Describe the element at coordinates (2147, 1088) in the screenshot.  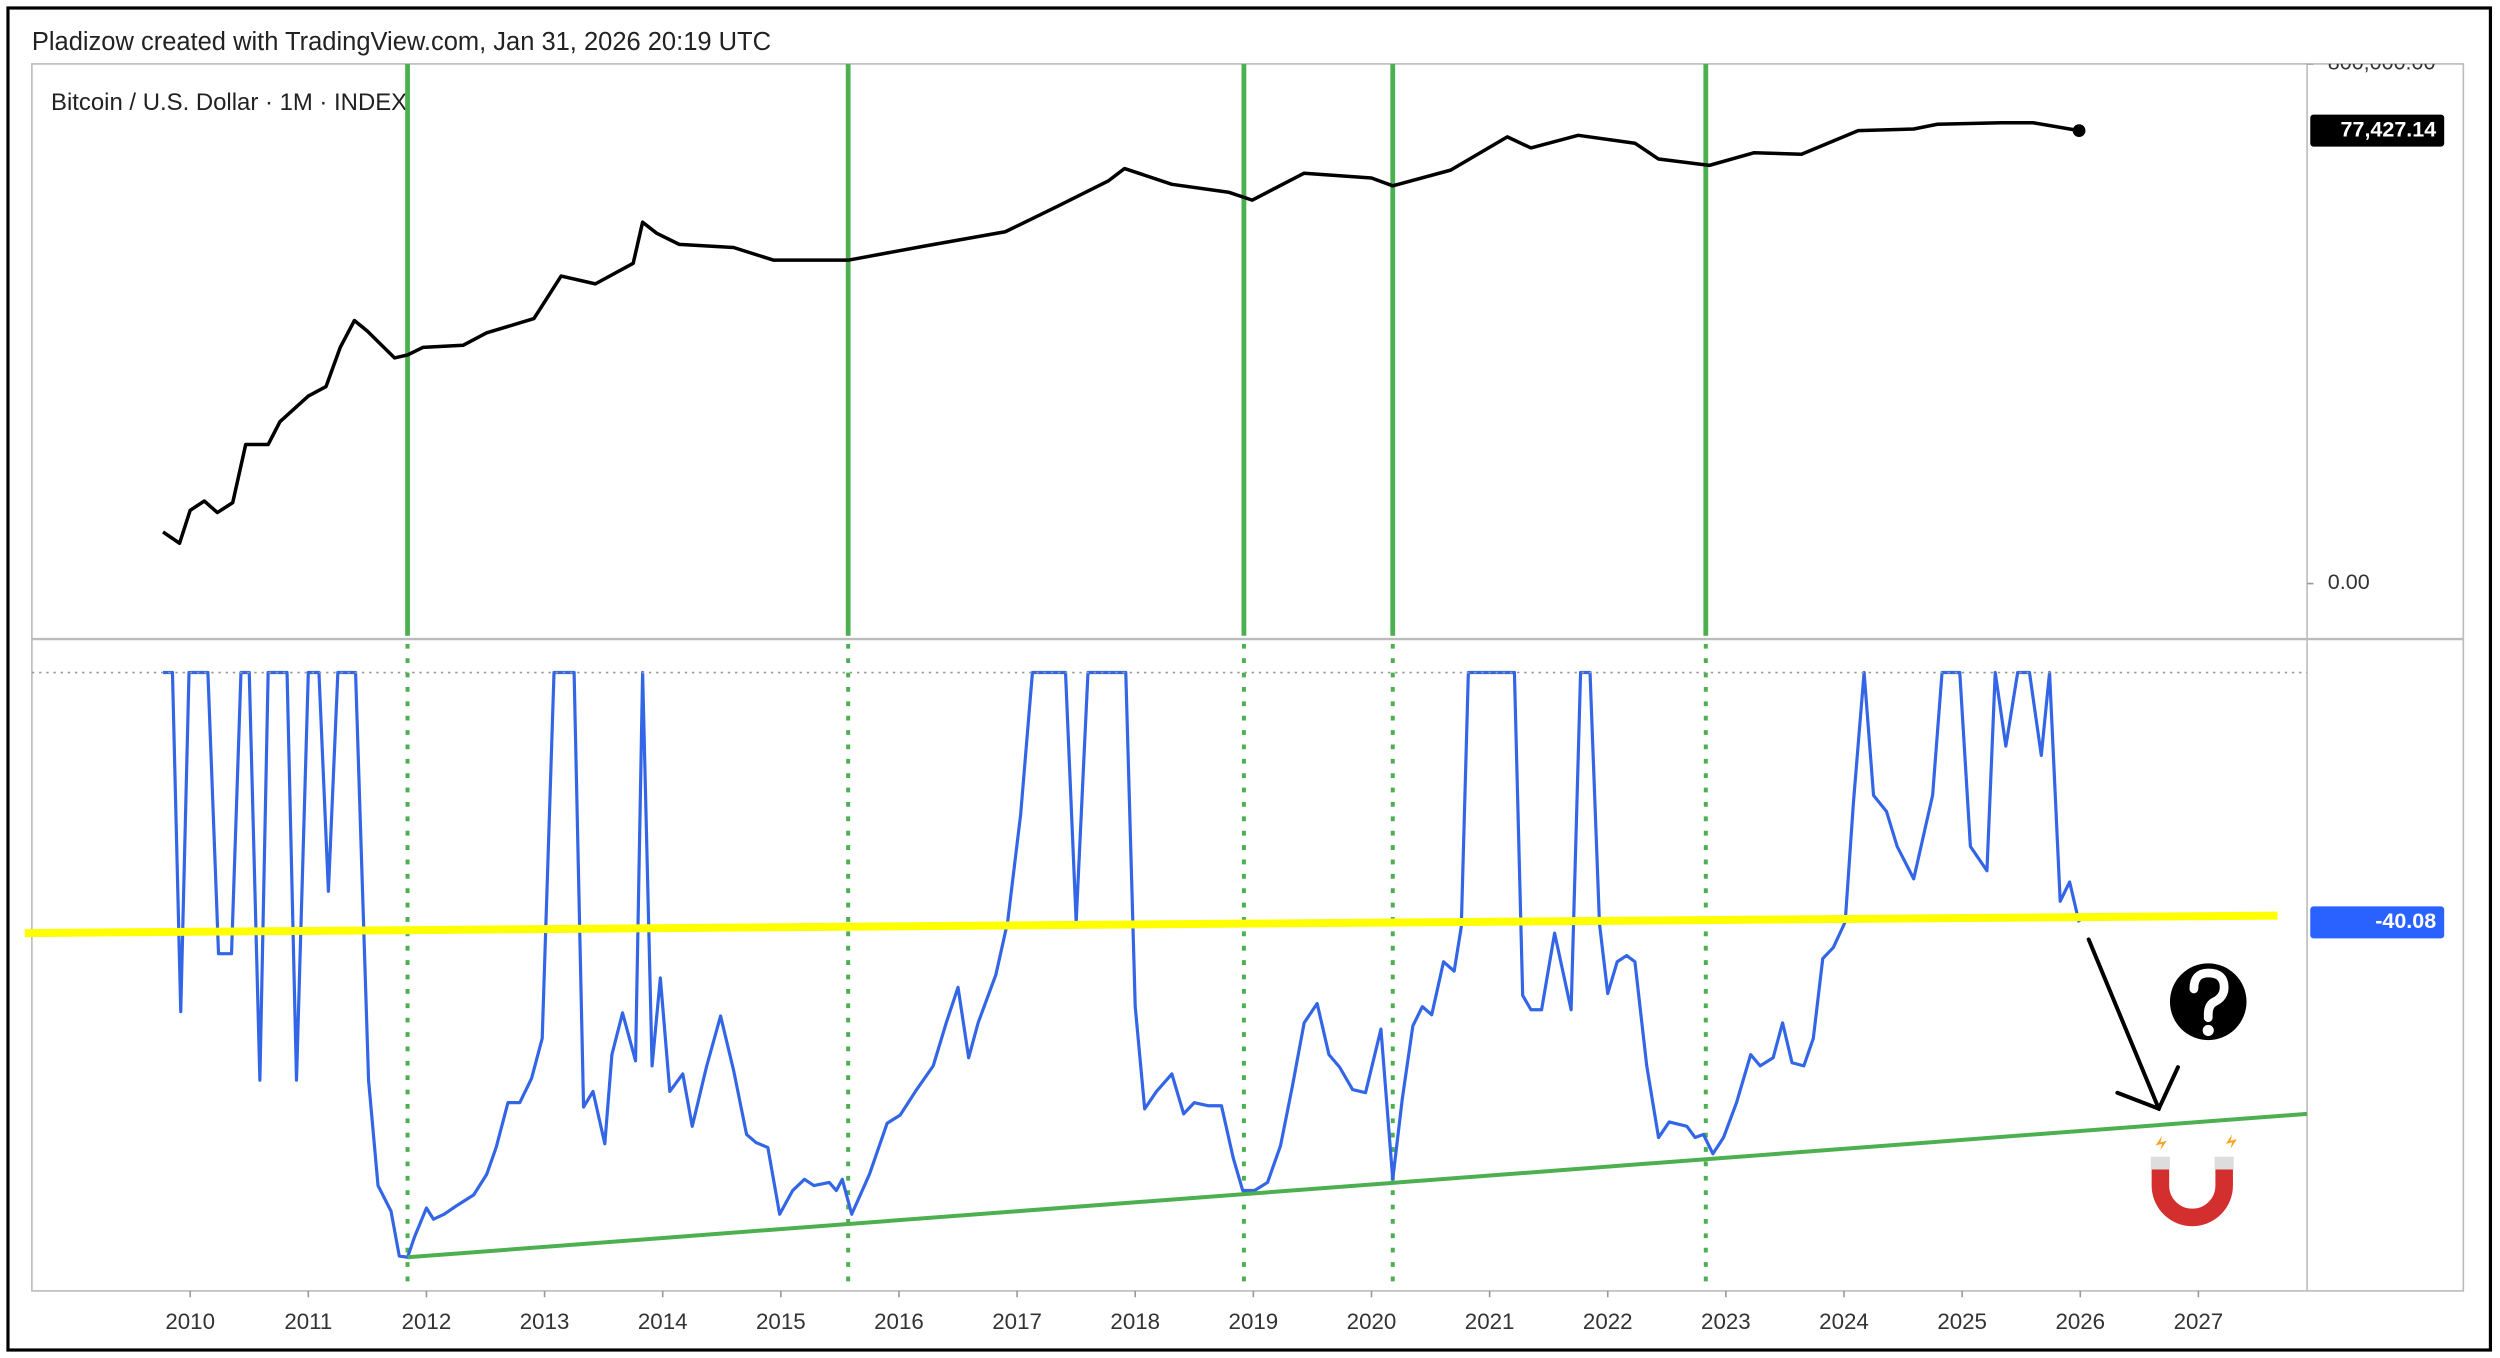
I see `arrow-head` at that location.